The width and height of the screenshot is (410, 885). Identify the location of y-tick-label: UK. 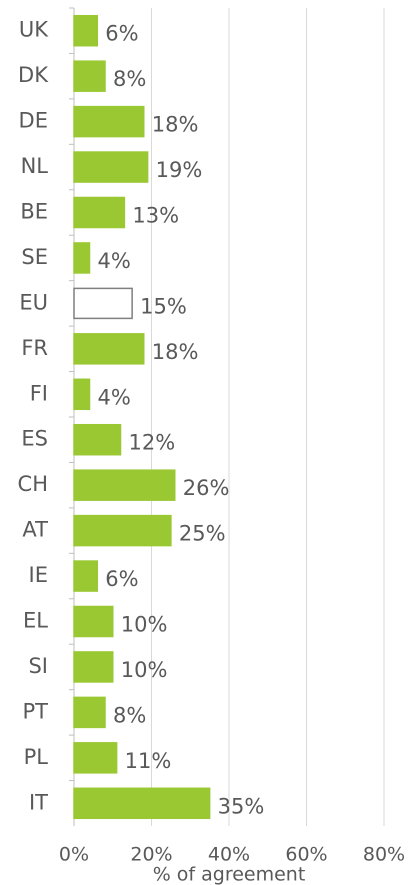
(34, 30).